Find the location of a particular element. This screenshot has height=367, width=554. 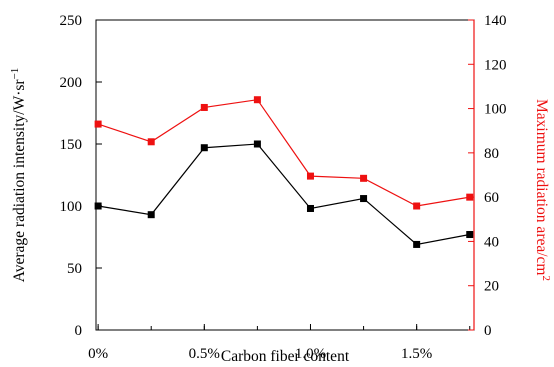

y-right-tick-label: 120 is located at coordinates (495, 65).